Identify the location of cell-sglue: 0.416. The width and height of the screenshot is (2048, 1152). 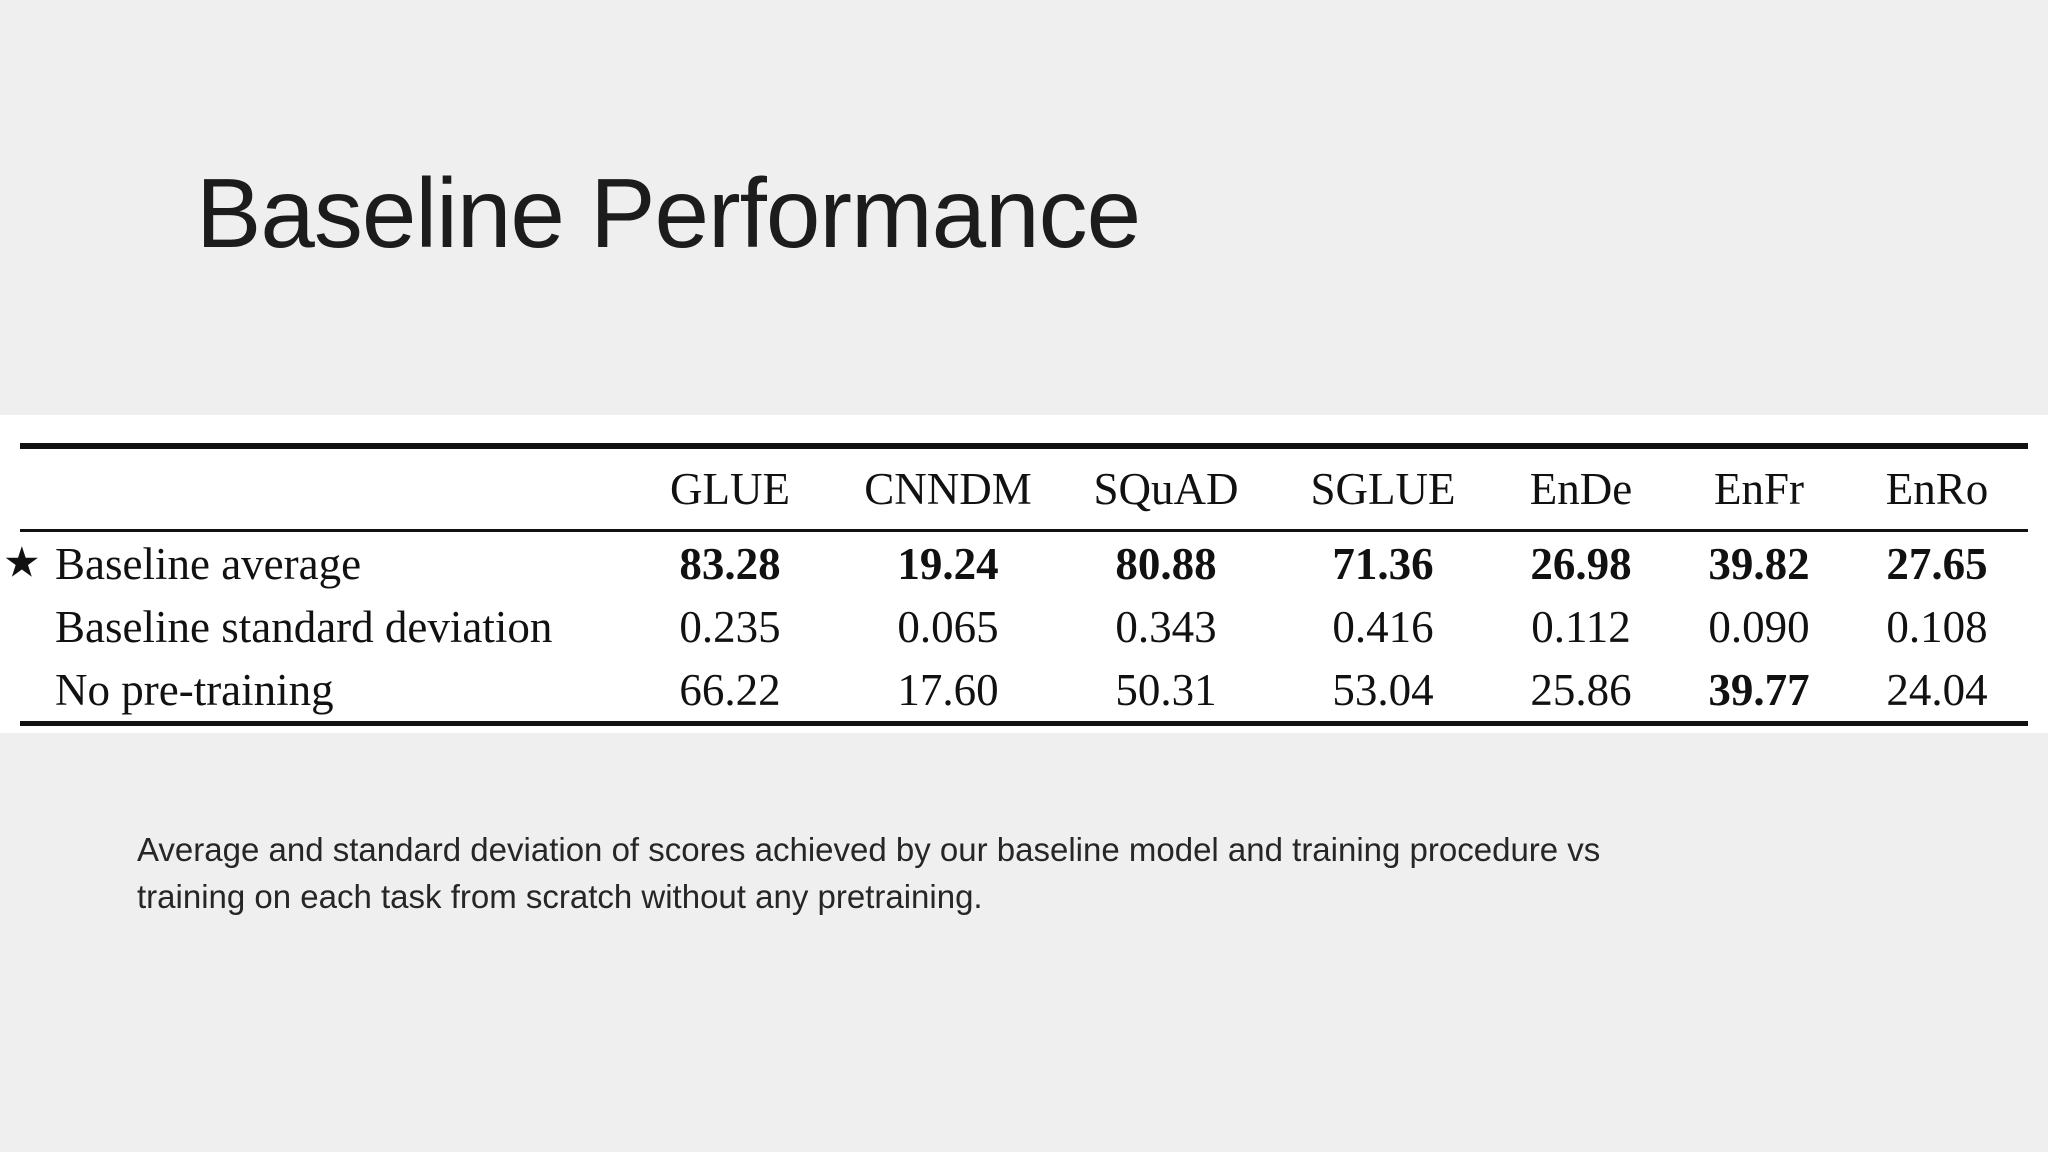
(1383, 626).